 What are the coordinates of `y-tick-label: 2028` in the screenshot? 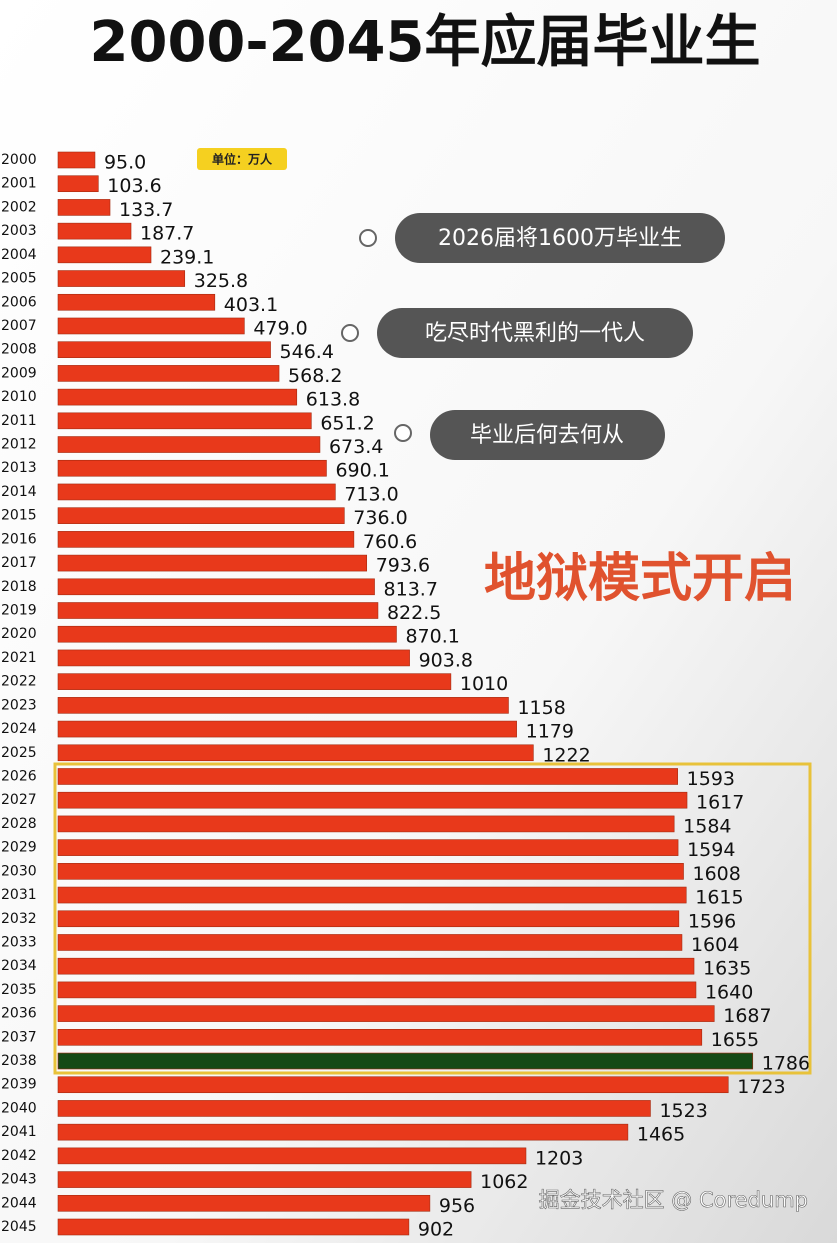 It's located at (19, 824).